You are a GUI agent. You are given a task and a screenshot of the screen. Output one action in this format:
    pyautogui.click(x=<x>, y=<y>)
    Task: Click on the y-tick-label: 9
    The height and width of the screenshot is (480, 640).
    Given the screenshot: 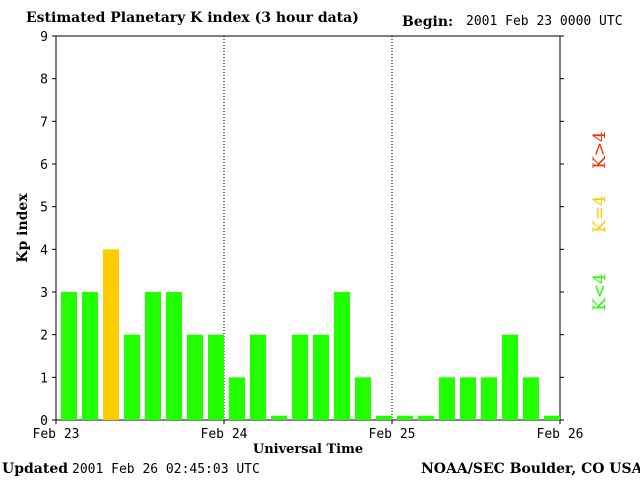 What is the action you would take?
    pyautogui.click(x=44, y=37)
    